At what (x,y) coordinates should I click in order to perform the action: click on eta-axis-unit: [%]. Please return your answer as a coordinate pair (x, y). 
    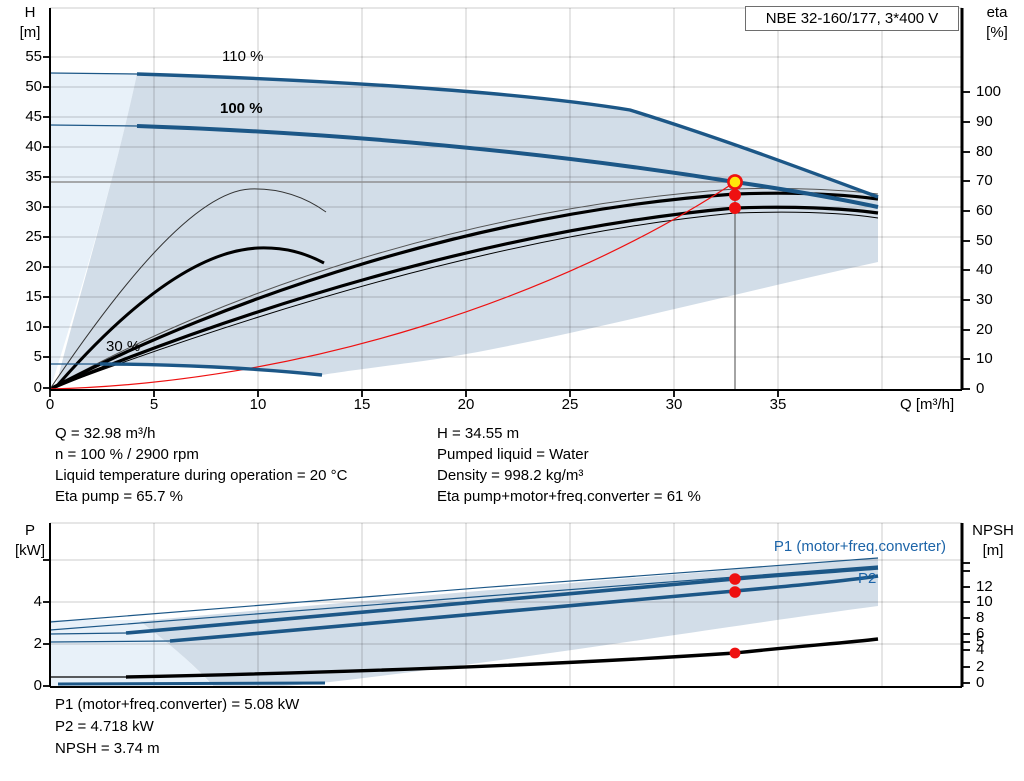
    Looking at the image, I should click on (997, 32).